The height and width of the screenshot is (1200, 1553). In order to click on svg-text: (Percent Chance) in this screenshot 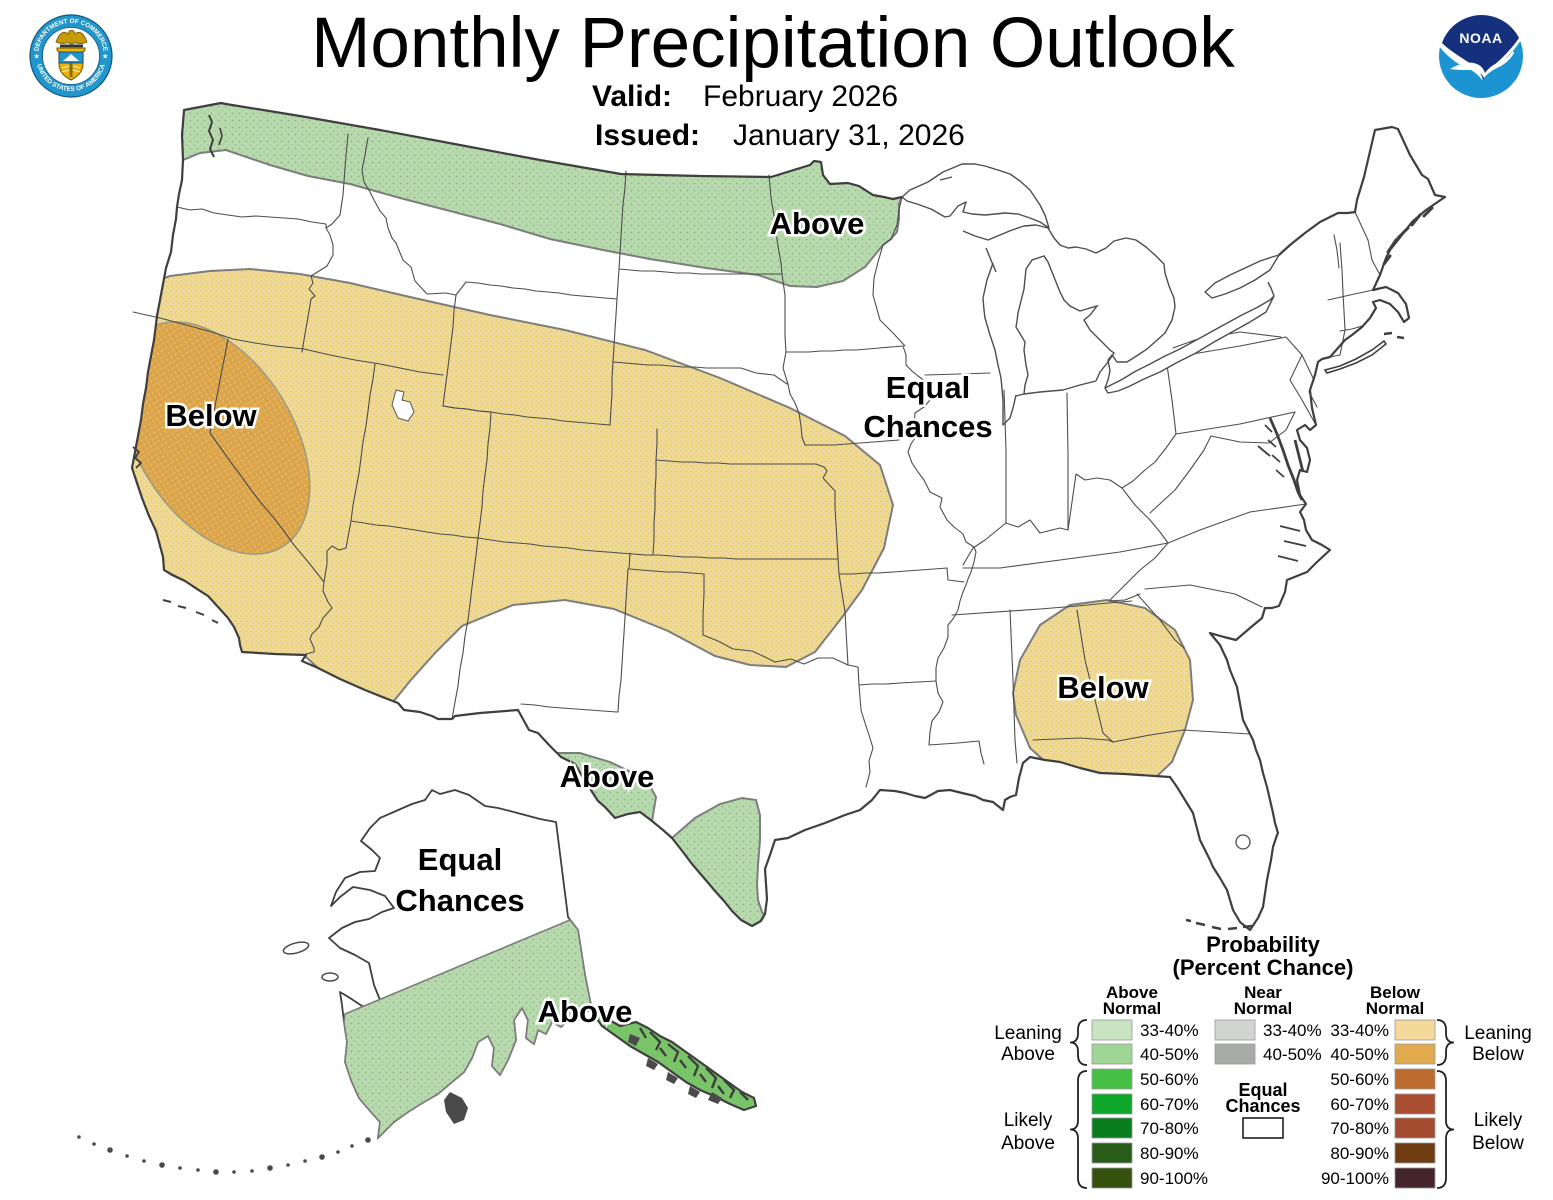, I will do `click(1263, 967)`.